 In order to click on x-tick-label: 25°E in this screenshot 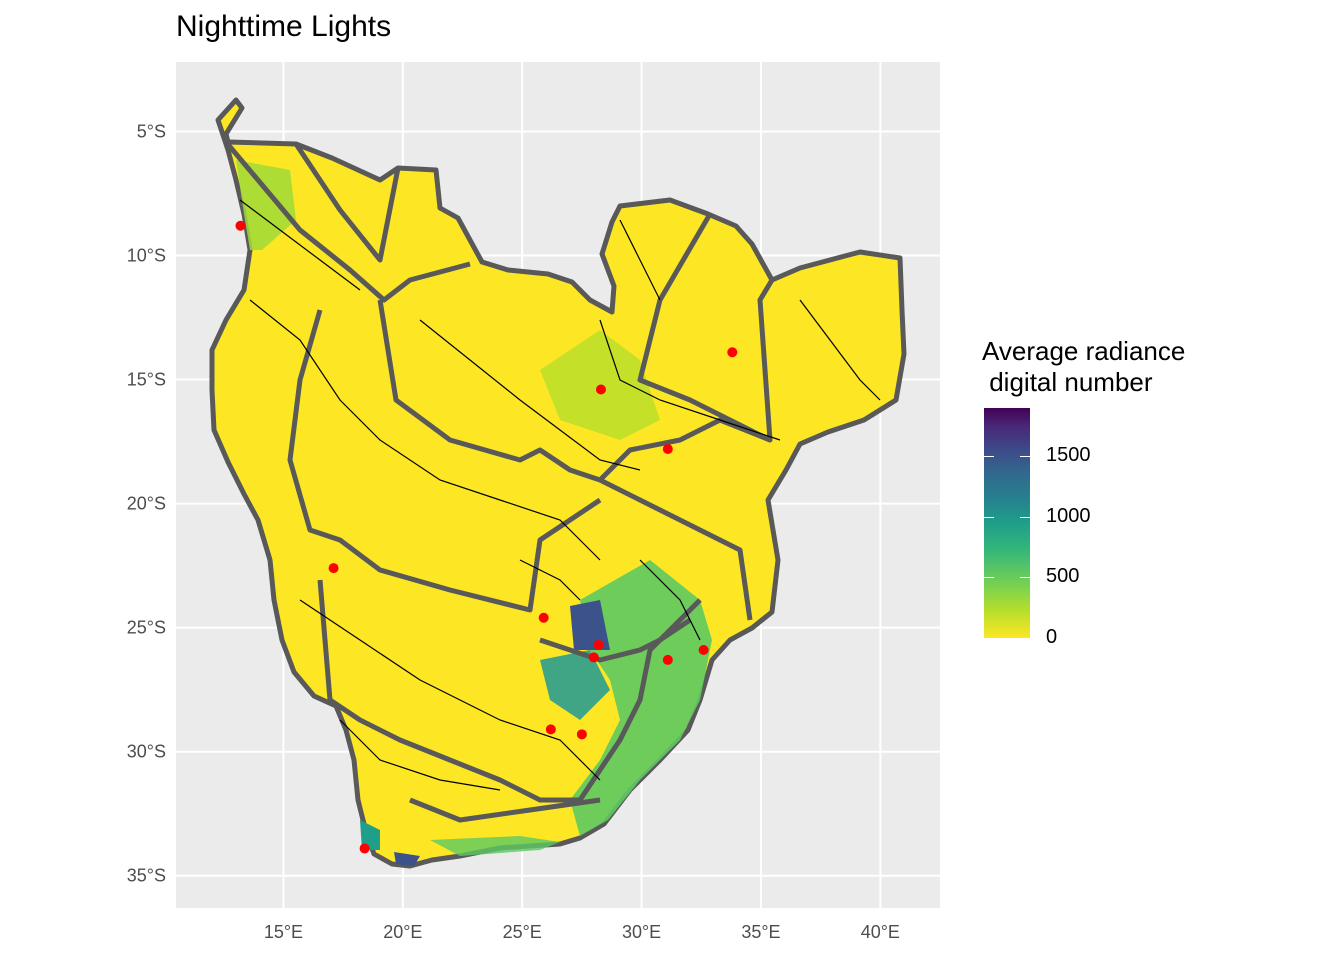, I will do `click(522, 932)`.